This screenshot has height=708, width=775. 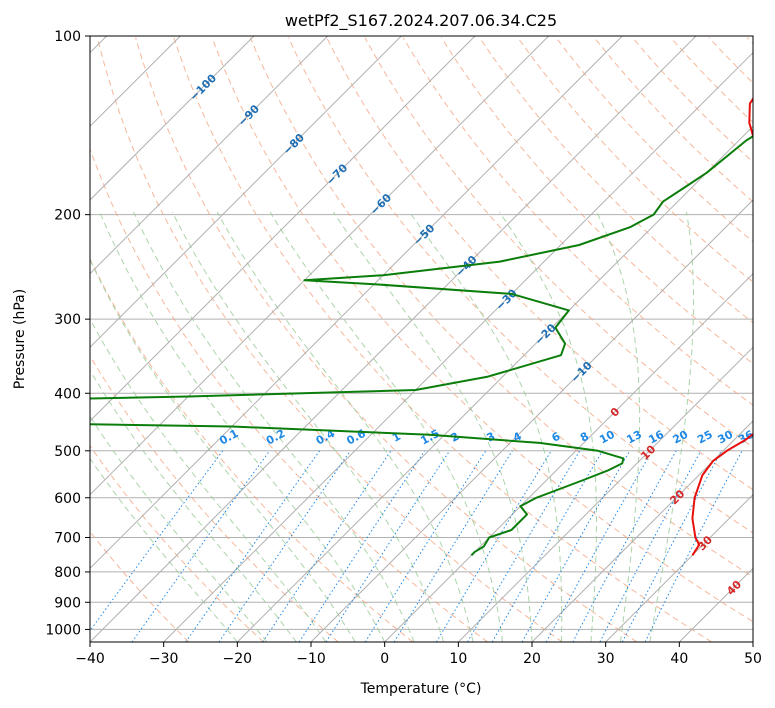 What do you see at coordinates (545, 334) in the screenshot?
I see `isotherm-label: −20` at bounding box center [545, 334].